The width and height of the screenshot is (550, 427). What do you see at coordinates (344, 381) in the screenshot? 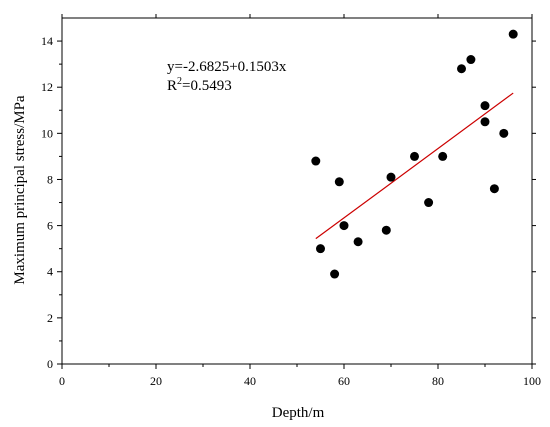
I see `x-tick-label: 60` at bounding box center [344, 381].